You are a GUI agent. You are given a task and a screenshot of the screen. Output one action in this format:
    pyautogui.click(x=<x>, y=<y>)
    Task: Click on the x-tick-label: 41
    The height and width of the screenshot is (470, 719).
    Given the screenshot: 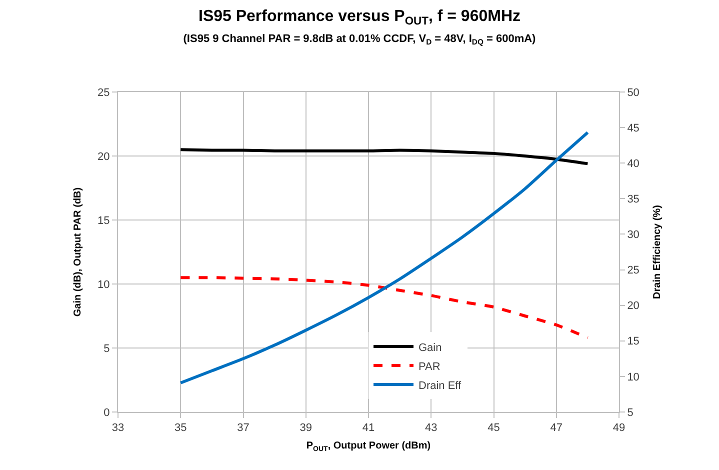 What is the action you would take?
    pyautogui.click(x=368, y=428)
    